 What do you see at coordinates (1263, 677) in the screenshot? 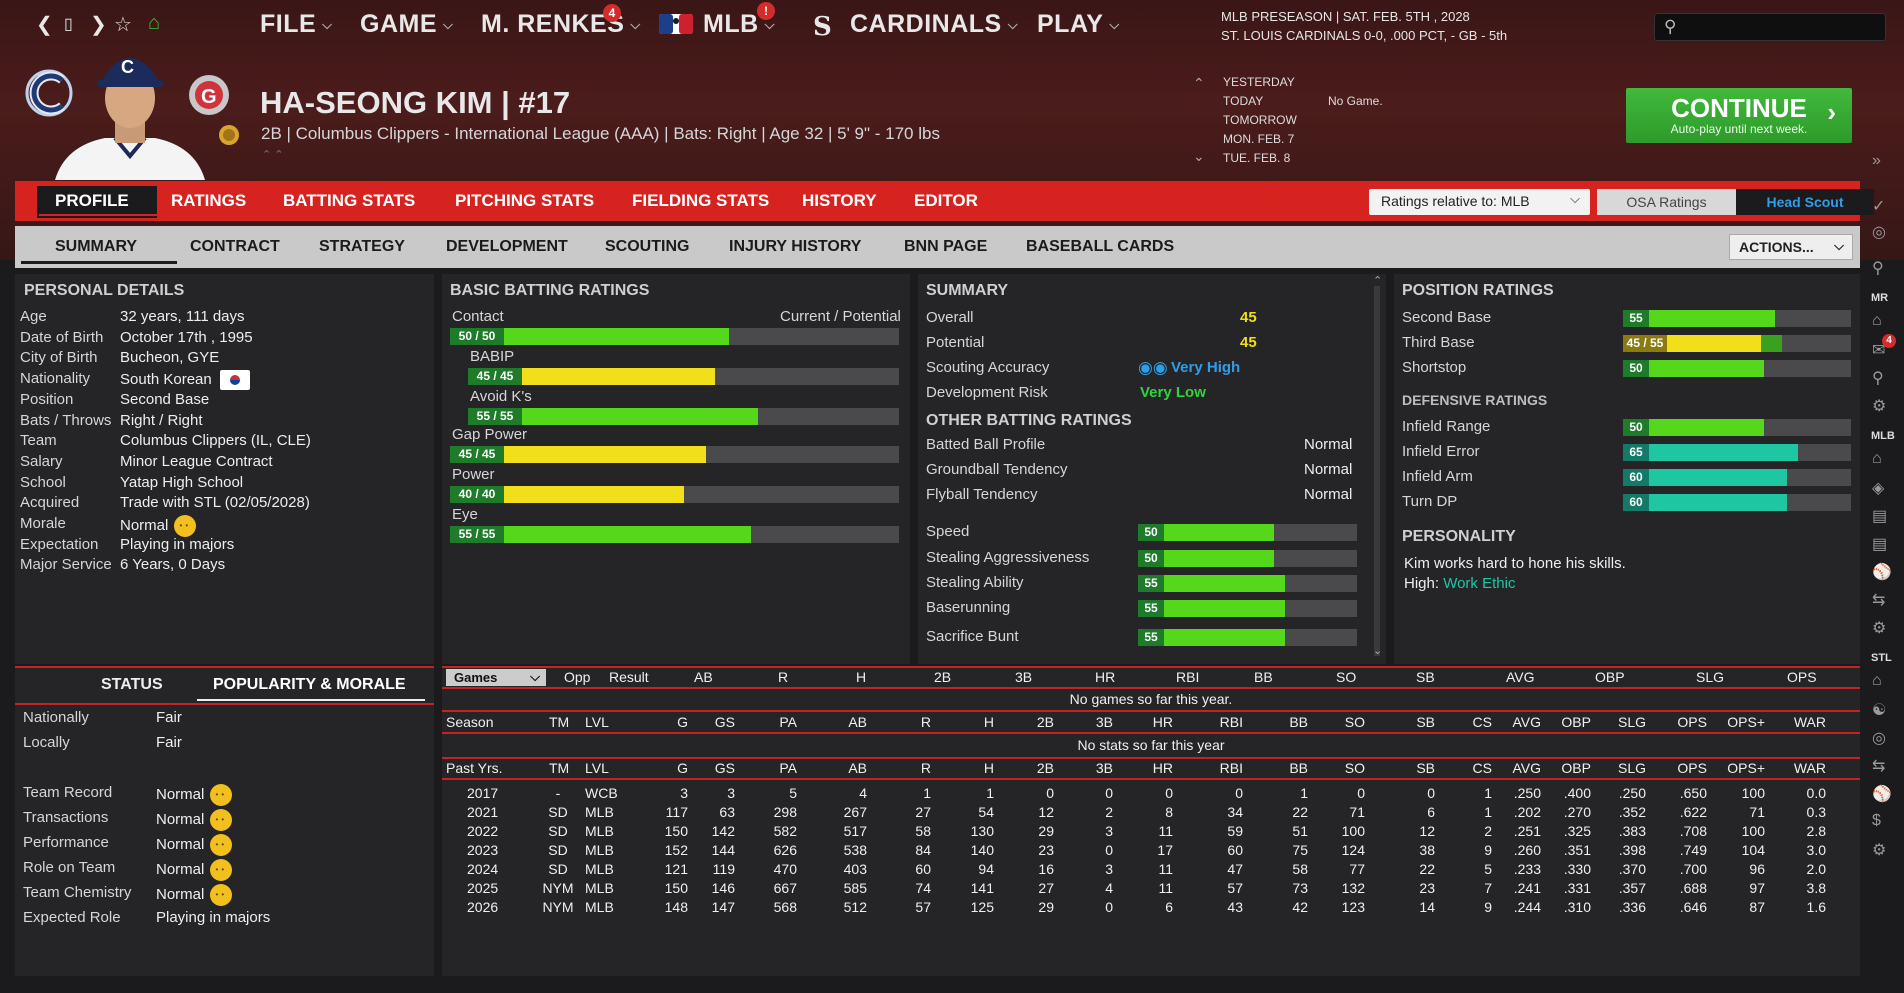
I see `games-col-header: BB` at bounding box center [1263, 677].